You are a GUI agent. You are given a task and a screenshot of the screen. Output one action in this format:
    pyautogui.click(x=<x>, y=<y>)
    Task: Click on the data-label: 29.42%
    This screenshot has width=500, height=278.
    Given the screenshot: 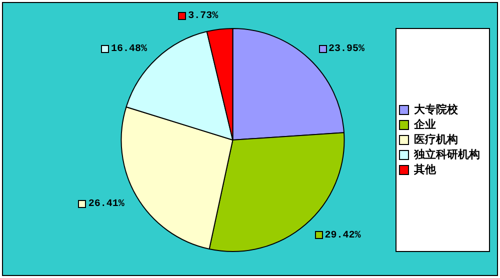 What is the action you would take?
    pyautogui.click(x=342, y=236)
    